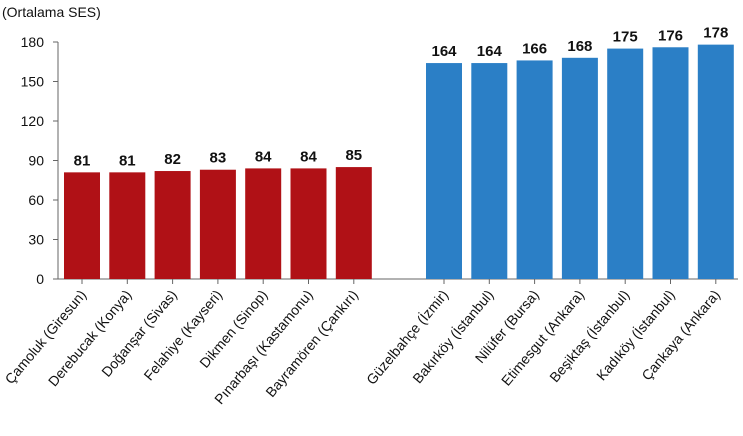 Image resolution: width=743 pixels, height=436 pixels. What do you see at coordinates (33, 82) in the screenshot?
I see `y-tick-label: 150` at bounding box center [33, 82].